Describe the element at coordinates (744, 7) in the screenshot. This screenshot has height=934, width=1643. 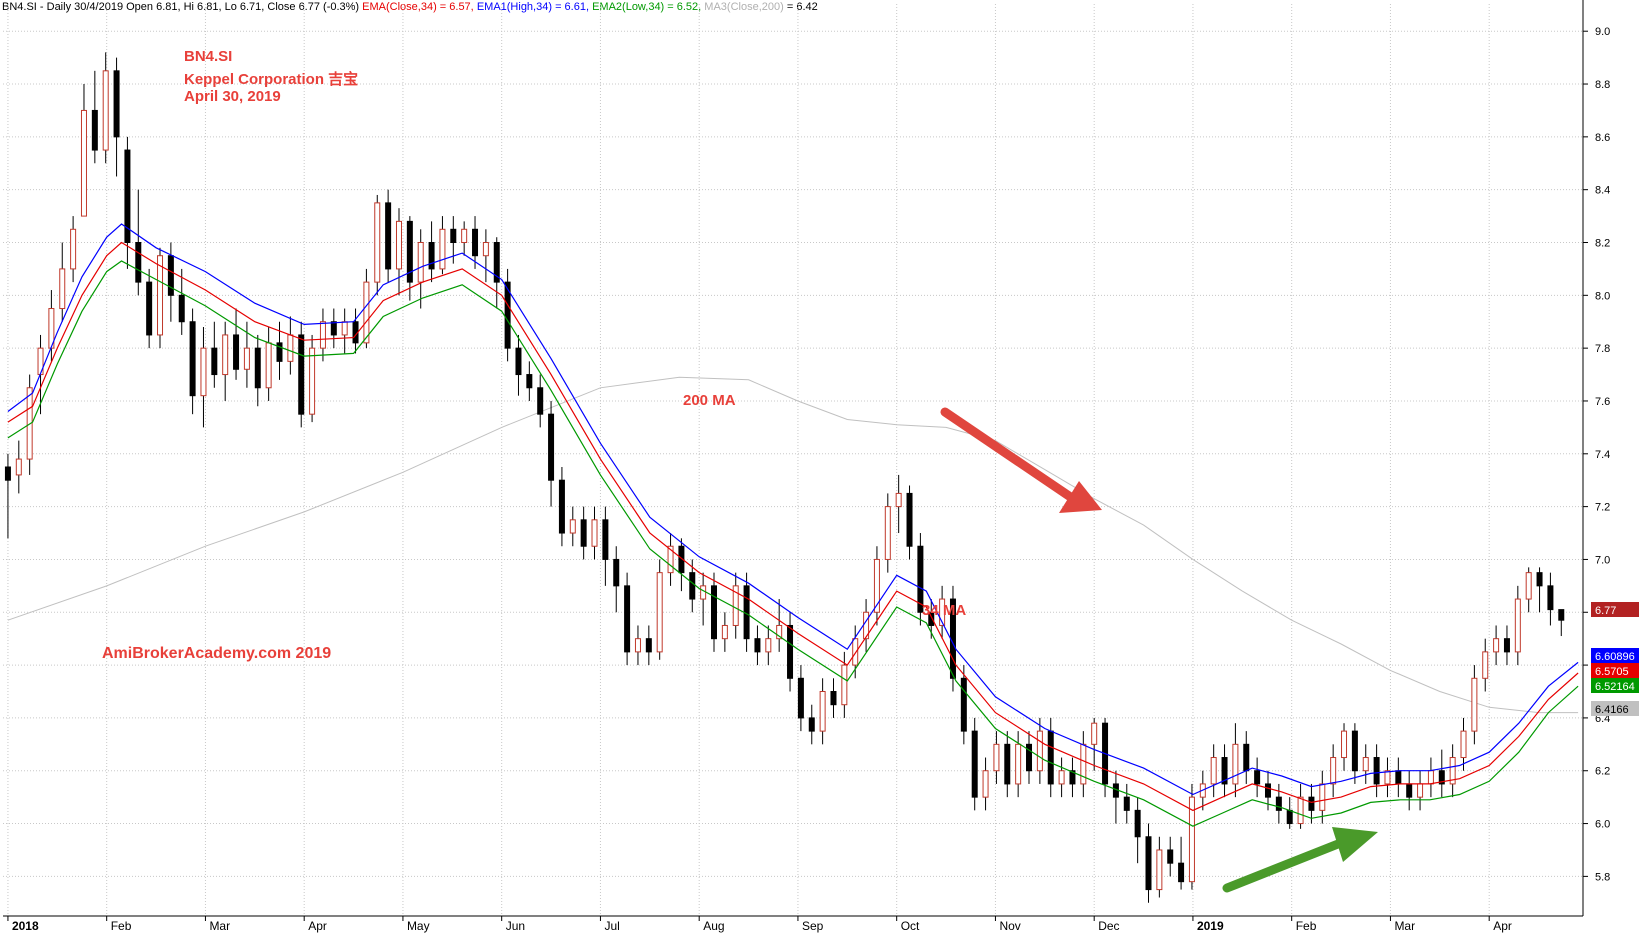
I see `header-ma3: MA3(Close,200)` at that location.